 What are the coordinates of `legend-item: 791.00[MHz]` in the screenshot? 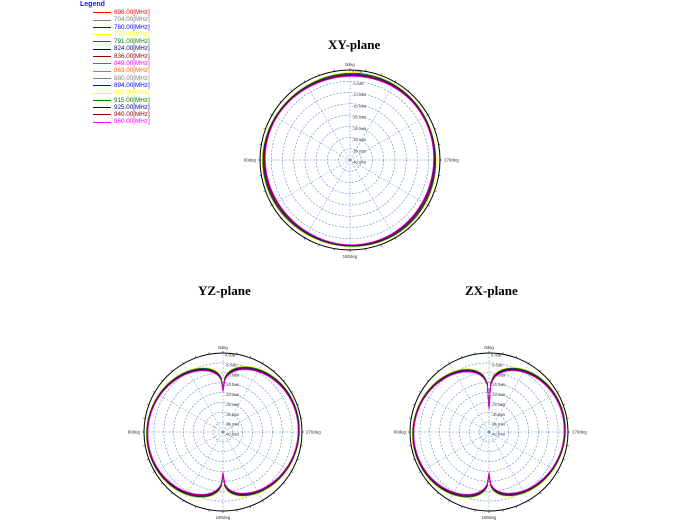 It's located at (125, 41).